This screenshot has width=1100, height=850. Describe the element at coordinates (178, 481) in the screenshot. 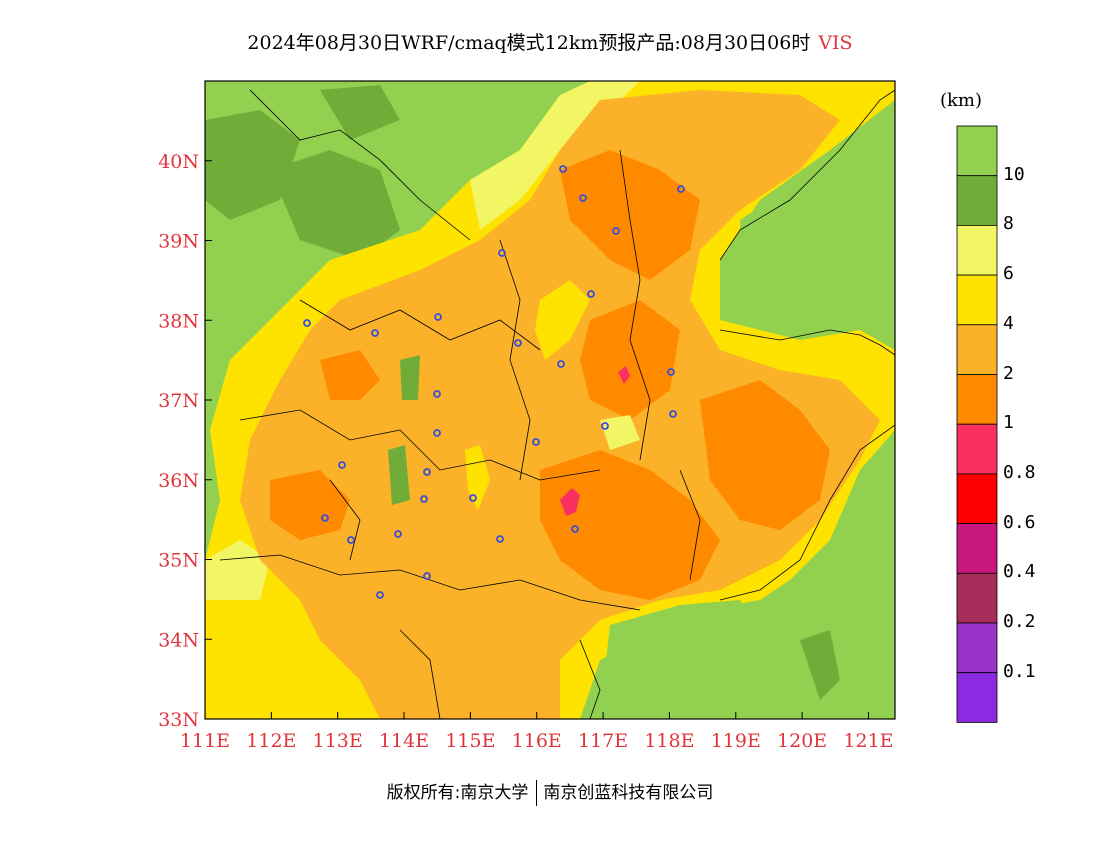

I see `lat-tick-label: 36N` at that location.